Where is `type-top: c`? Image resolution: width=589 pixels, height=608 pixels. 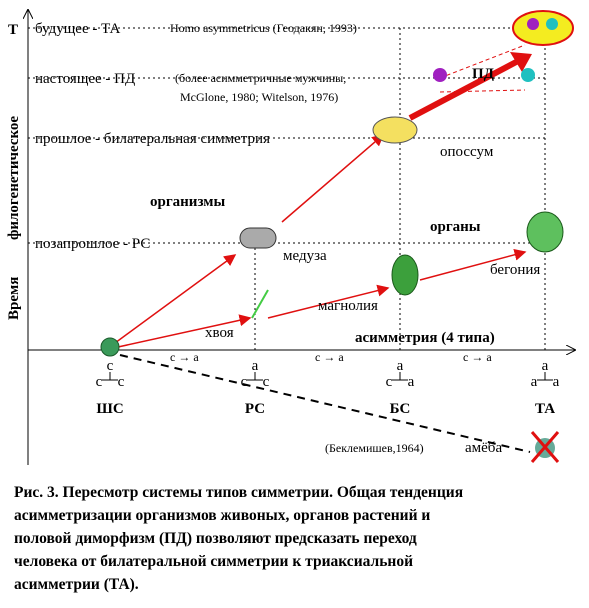 type-top: c is located at coordinates (110, 366).